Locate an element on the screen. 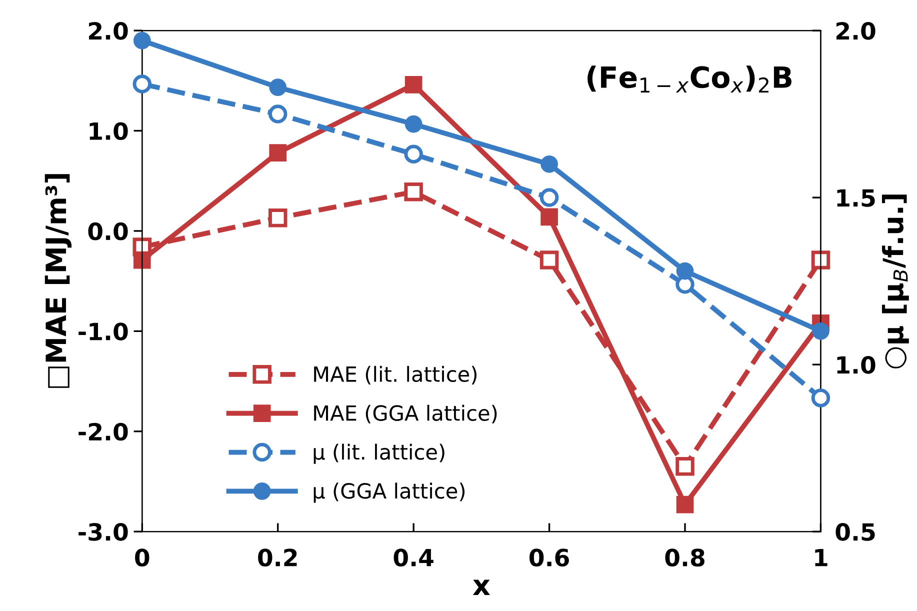  y2-axis-title: ○μ [μ$_{B}$/f.u.] is located at coordinates (895, 281).